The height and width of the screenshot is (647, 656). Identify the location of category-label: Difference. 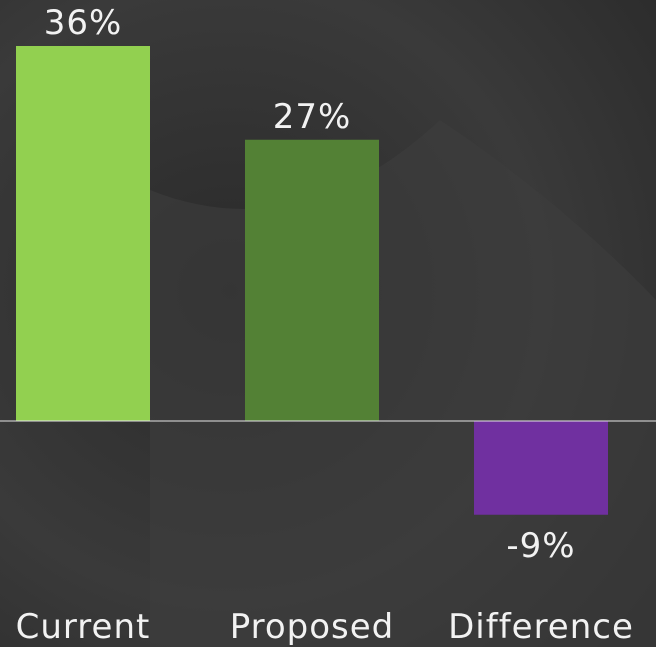
(541, 627).